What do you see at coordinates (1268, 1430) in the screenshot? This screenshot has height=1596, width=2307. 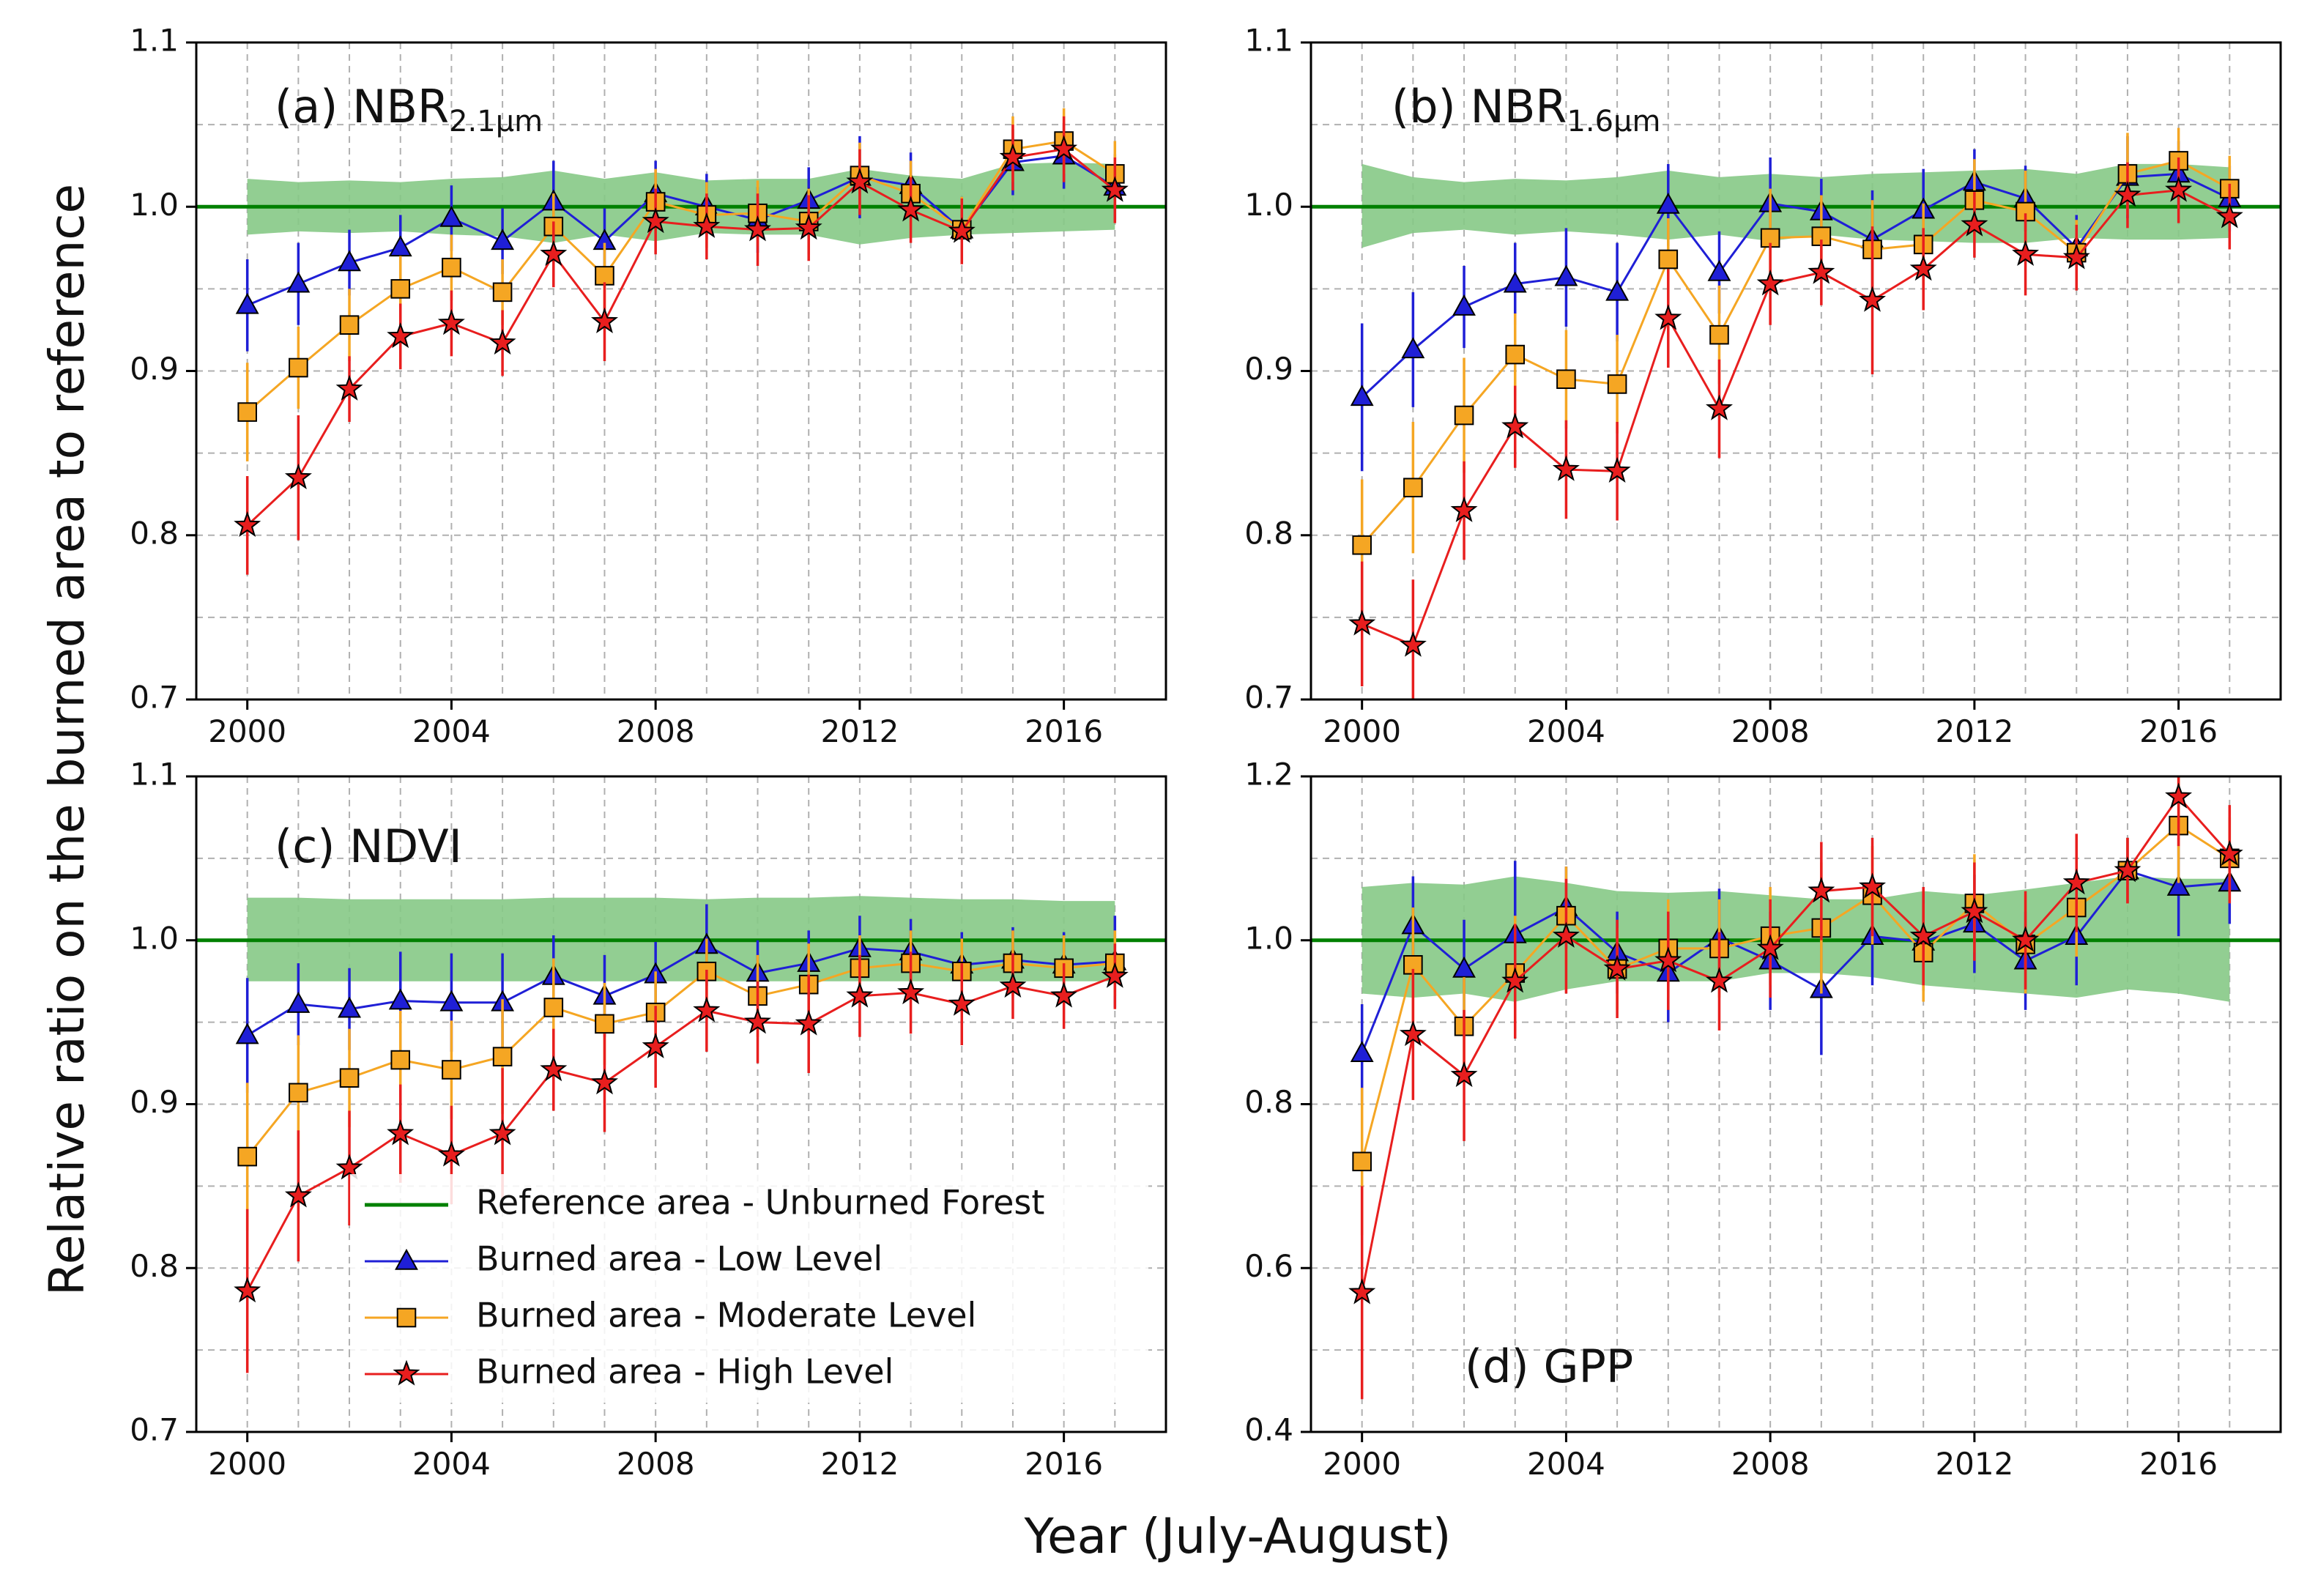 I see `panel-d-ytick-label: 0.4` at bounding box center [1268, 1430].